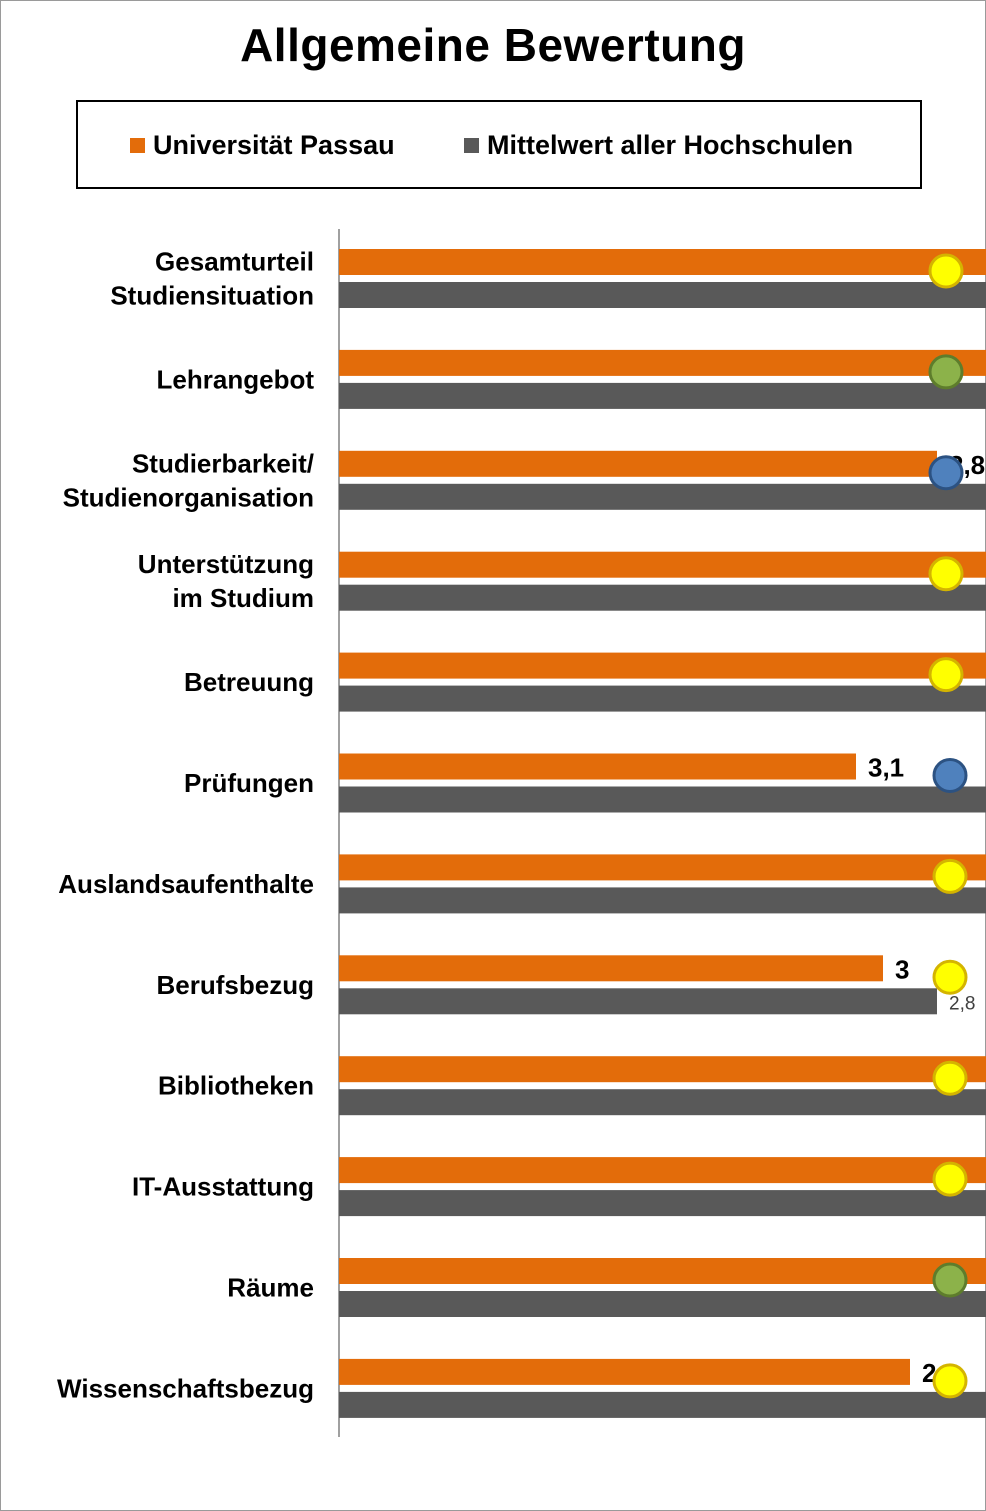 The height and width of the screenshot is (1511, 986). Describe the element at coordinates (137, 145) in the screenshot. I see `legend-swatch-orange` at that location.